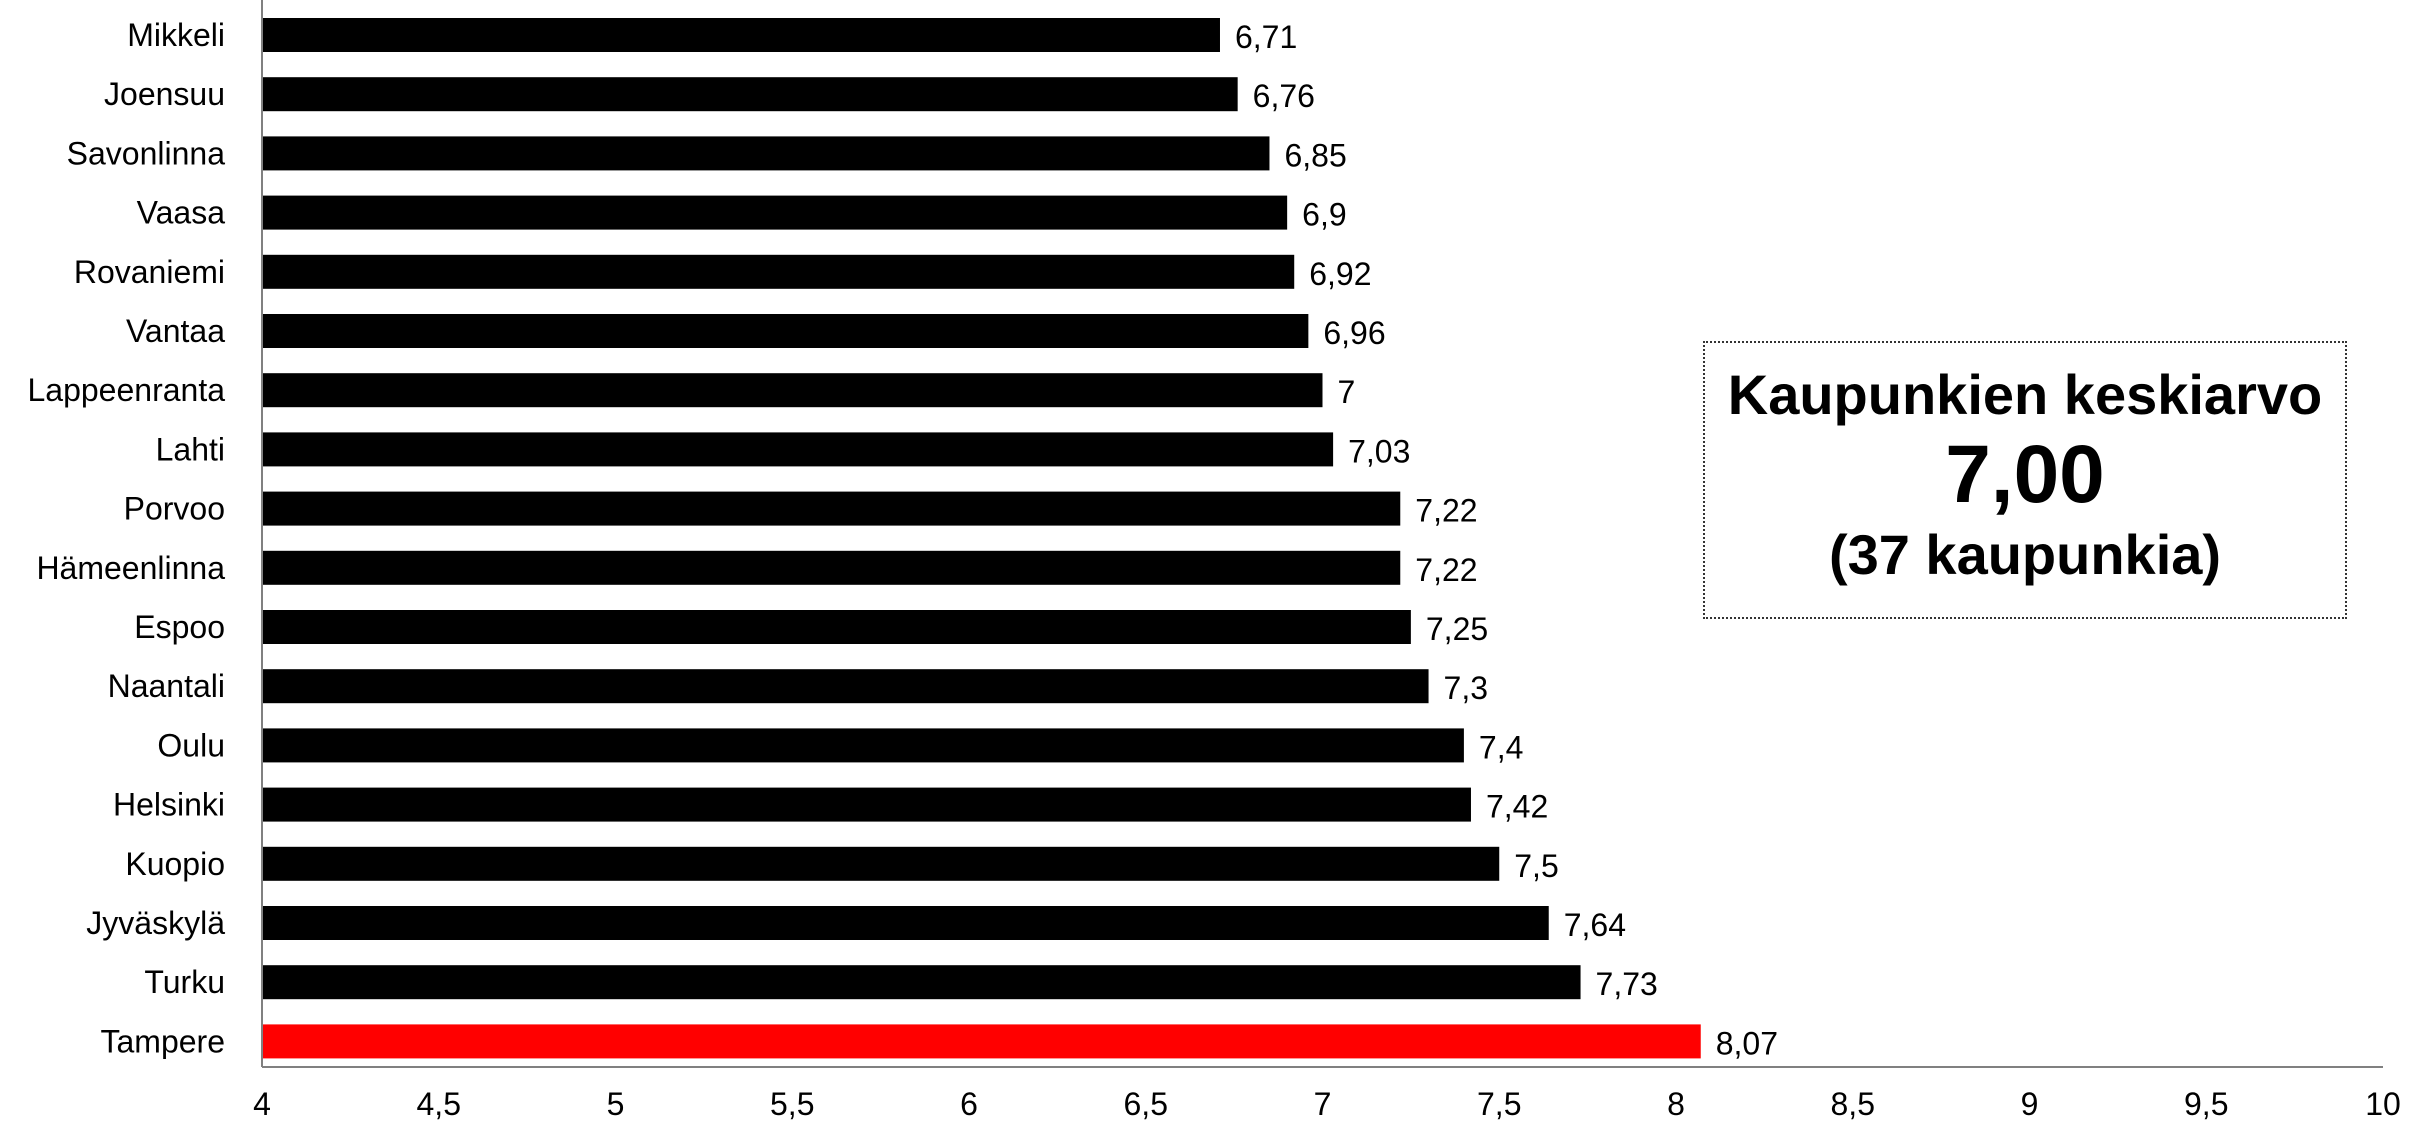 Image resolution: width=2418 pixels, height=1126 pixels. I want to click on x-tick-label: 7,5, so click(1499, 1104).